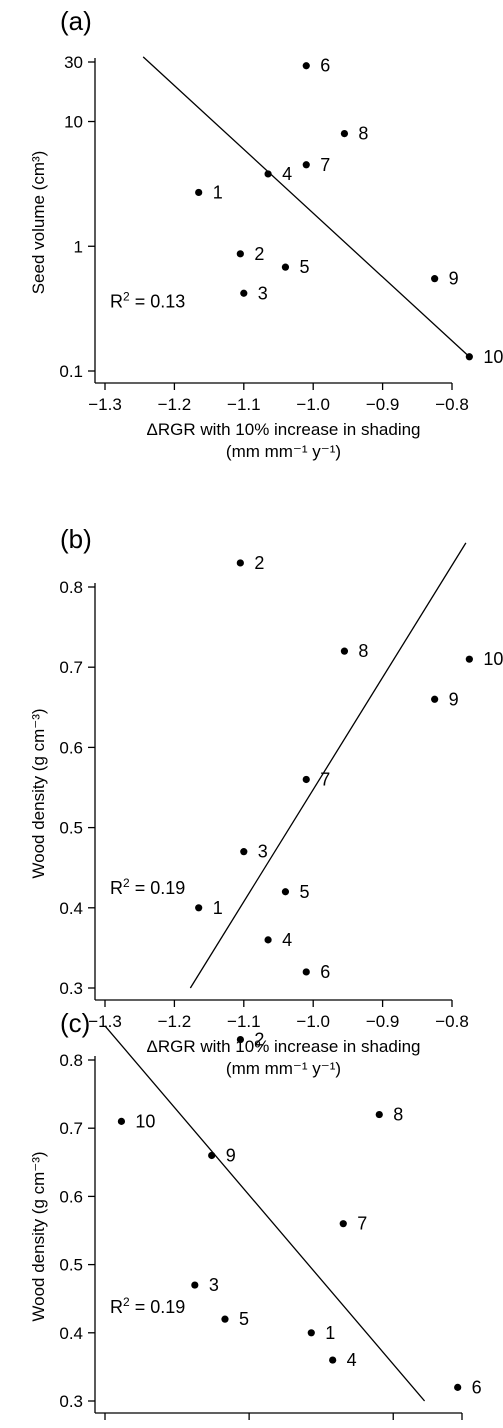 The image size is (503, 1428). I want to click on y-tick-label: 30, so click(73, 62).